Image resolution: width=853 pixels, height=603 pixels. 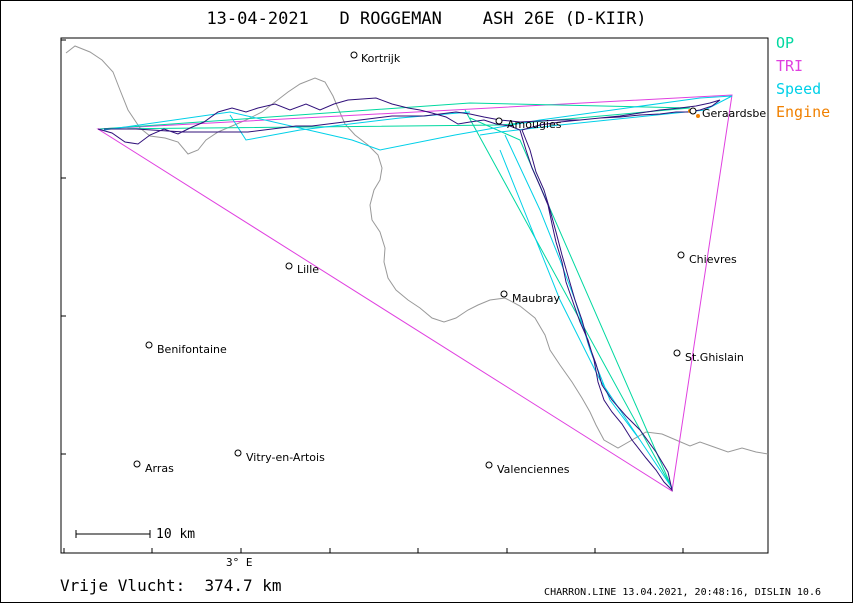 I want to click on free-flight-distance: Vrije Vlucht: 374.7 km, so click(x=171, y=585).